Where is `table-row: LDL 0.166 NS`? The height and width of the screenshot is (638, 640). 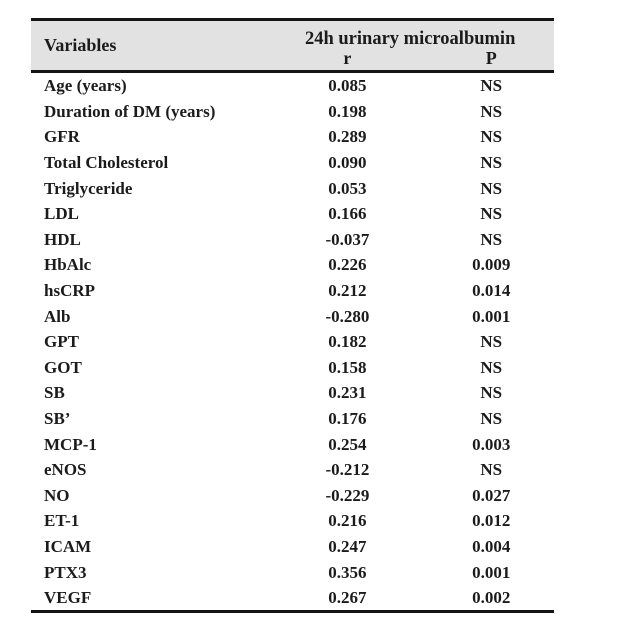
table-row: LDL 0.166 NS is located at coordinates (292, 214).